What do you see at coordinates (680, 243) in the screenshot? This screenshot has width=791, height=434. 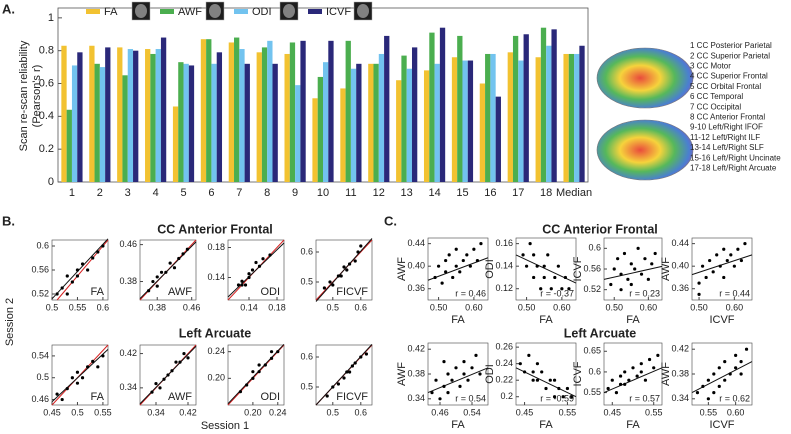 I see `y-tick-label: 0.44` at bounding box center [680, 243].